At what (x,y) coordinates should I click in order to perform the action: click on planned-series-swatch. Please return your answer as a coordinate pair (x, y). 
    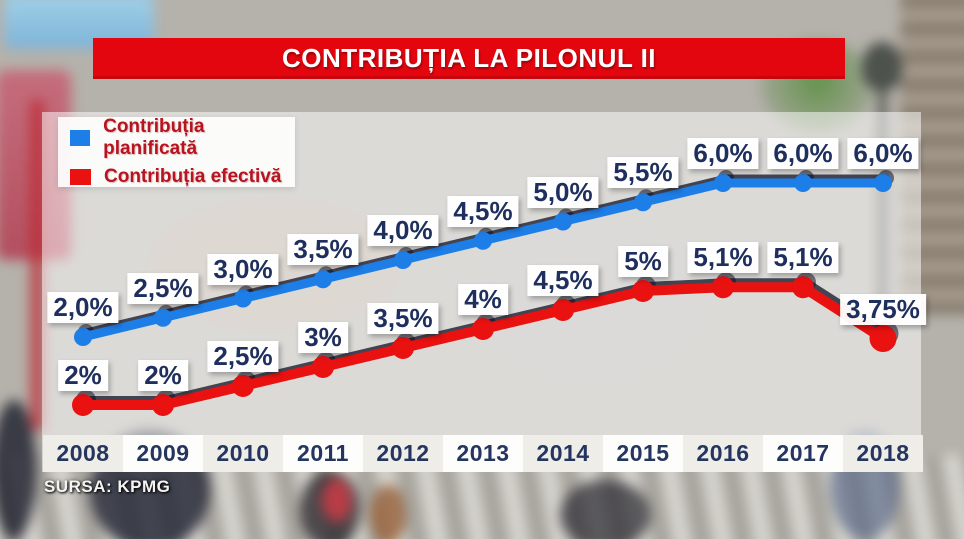
    Looking at the image, I should click on (80, 138).